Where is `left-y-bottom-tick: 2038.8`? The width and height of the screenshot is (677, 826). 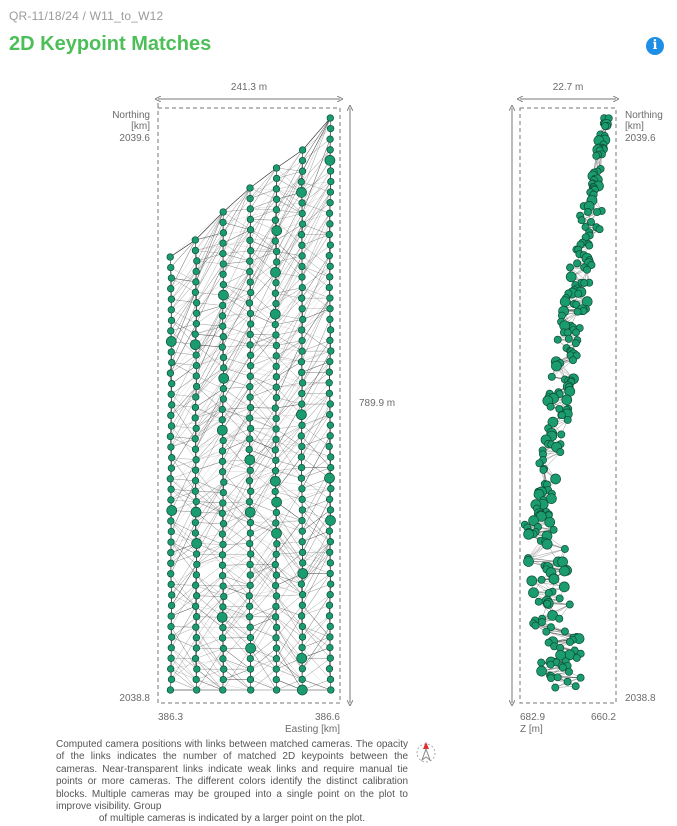
left-y-bottom-tick: 2038.8 is located at coordinates (134, 698).